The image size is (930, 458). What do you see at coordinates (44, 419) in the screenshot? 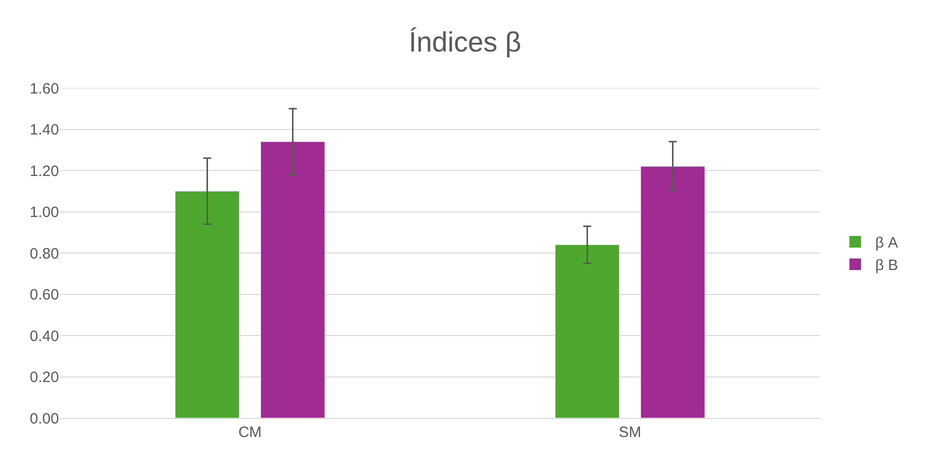
I see `y-tick-label: 0.00` at bounding box center [44, 419].